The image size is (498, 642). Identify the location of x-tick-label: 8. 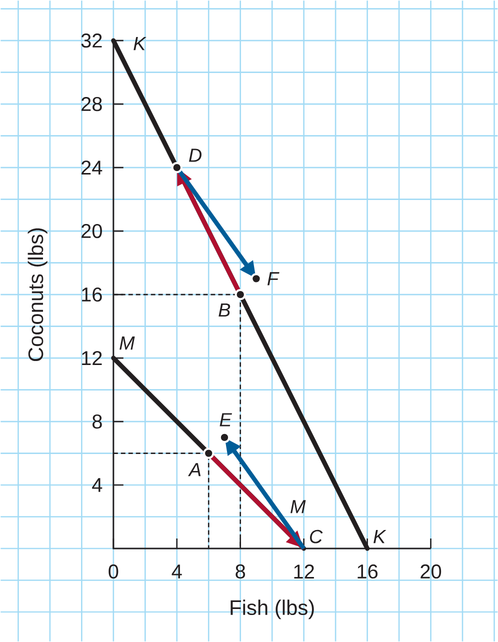
(240, 571).